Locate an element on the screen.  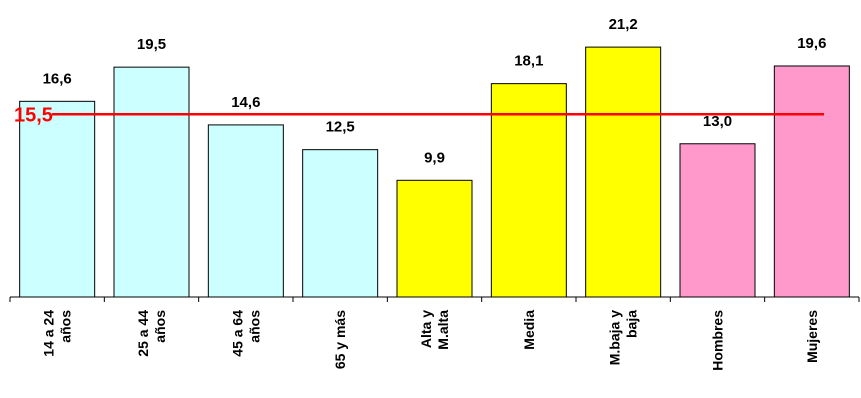
category-label-line: Mujeres is located at coordinates (812, 336).